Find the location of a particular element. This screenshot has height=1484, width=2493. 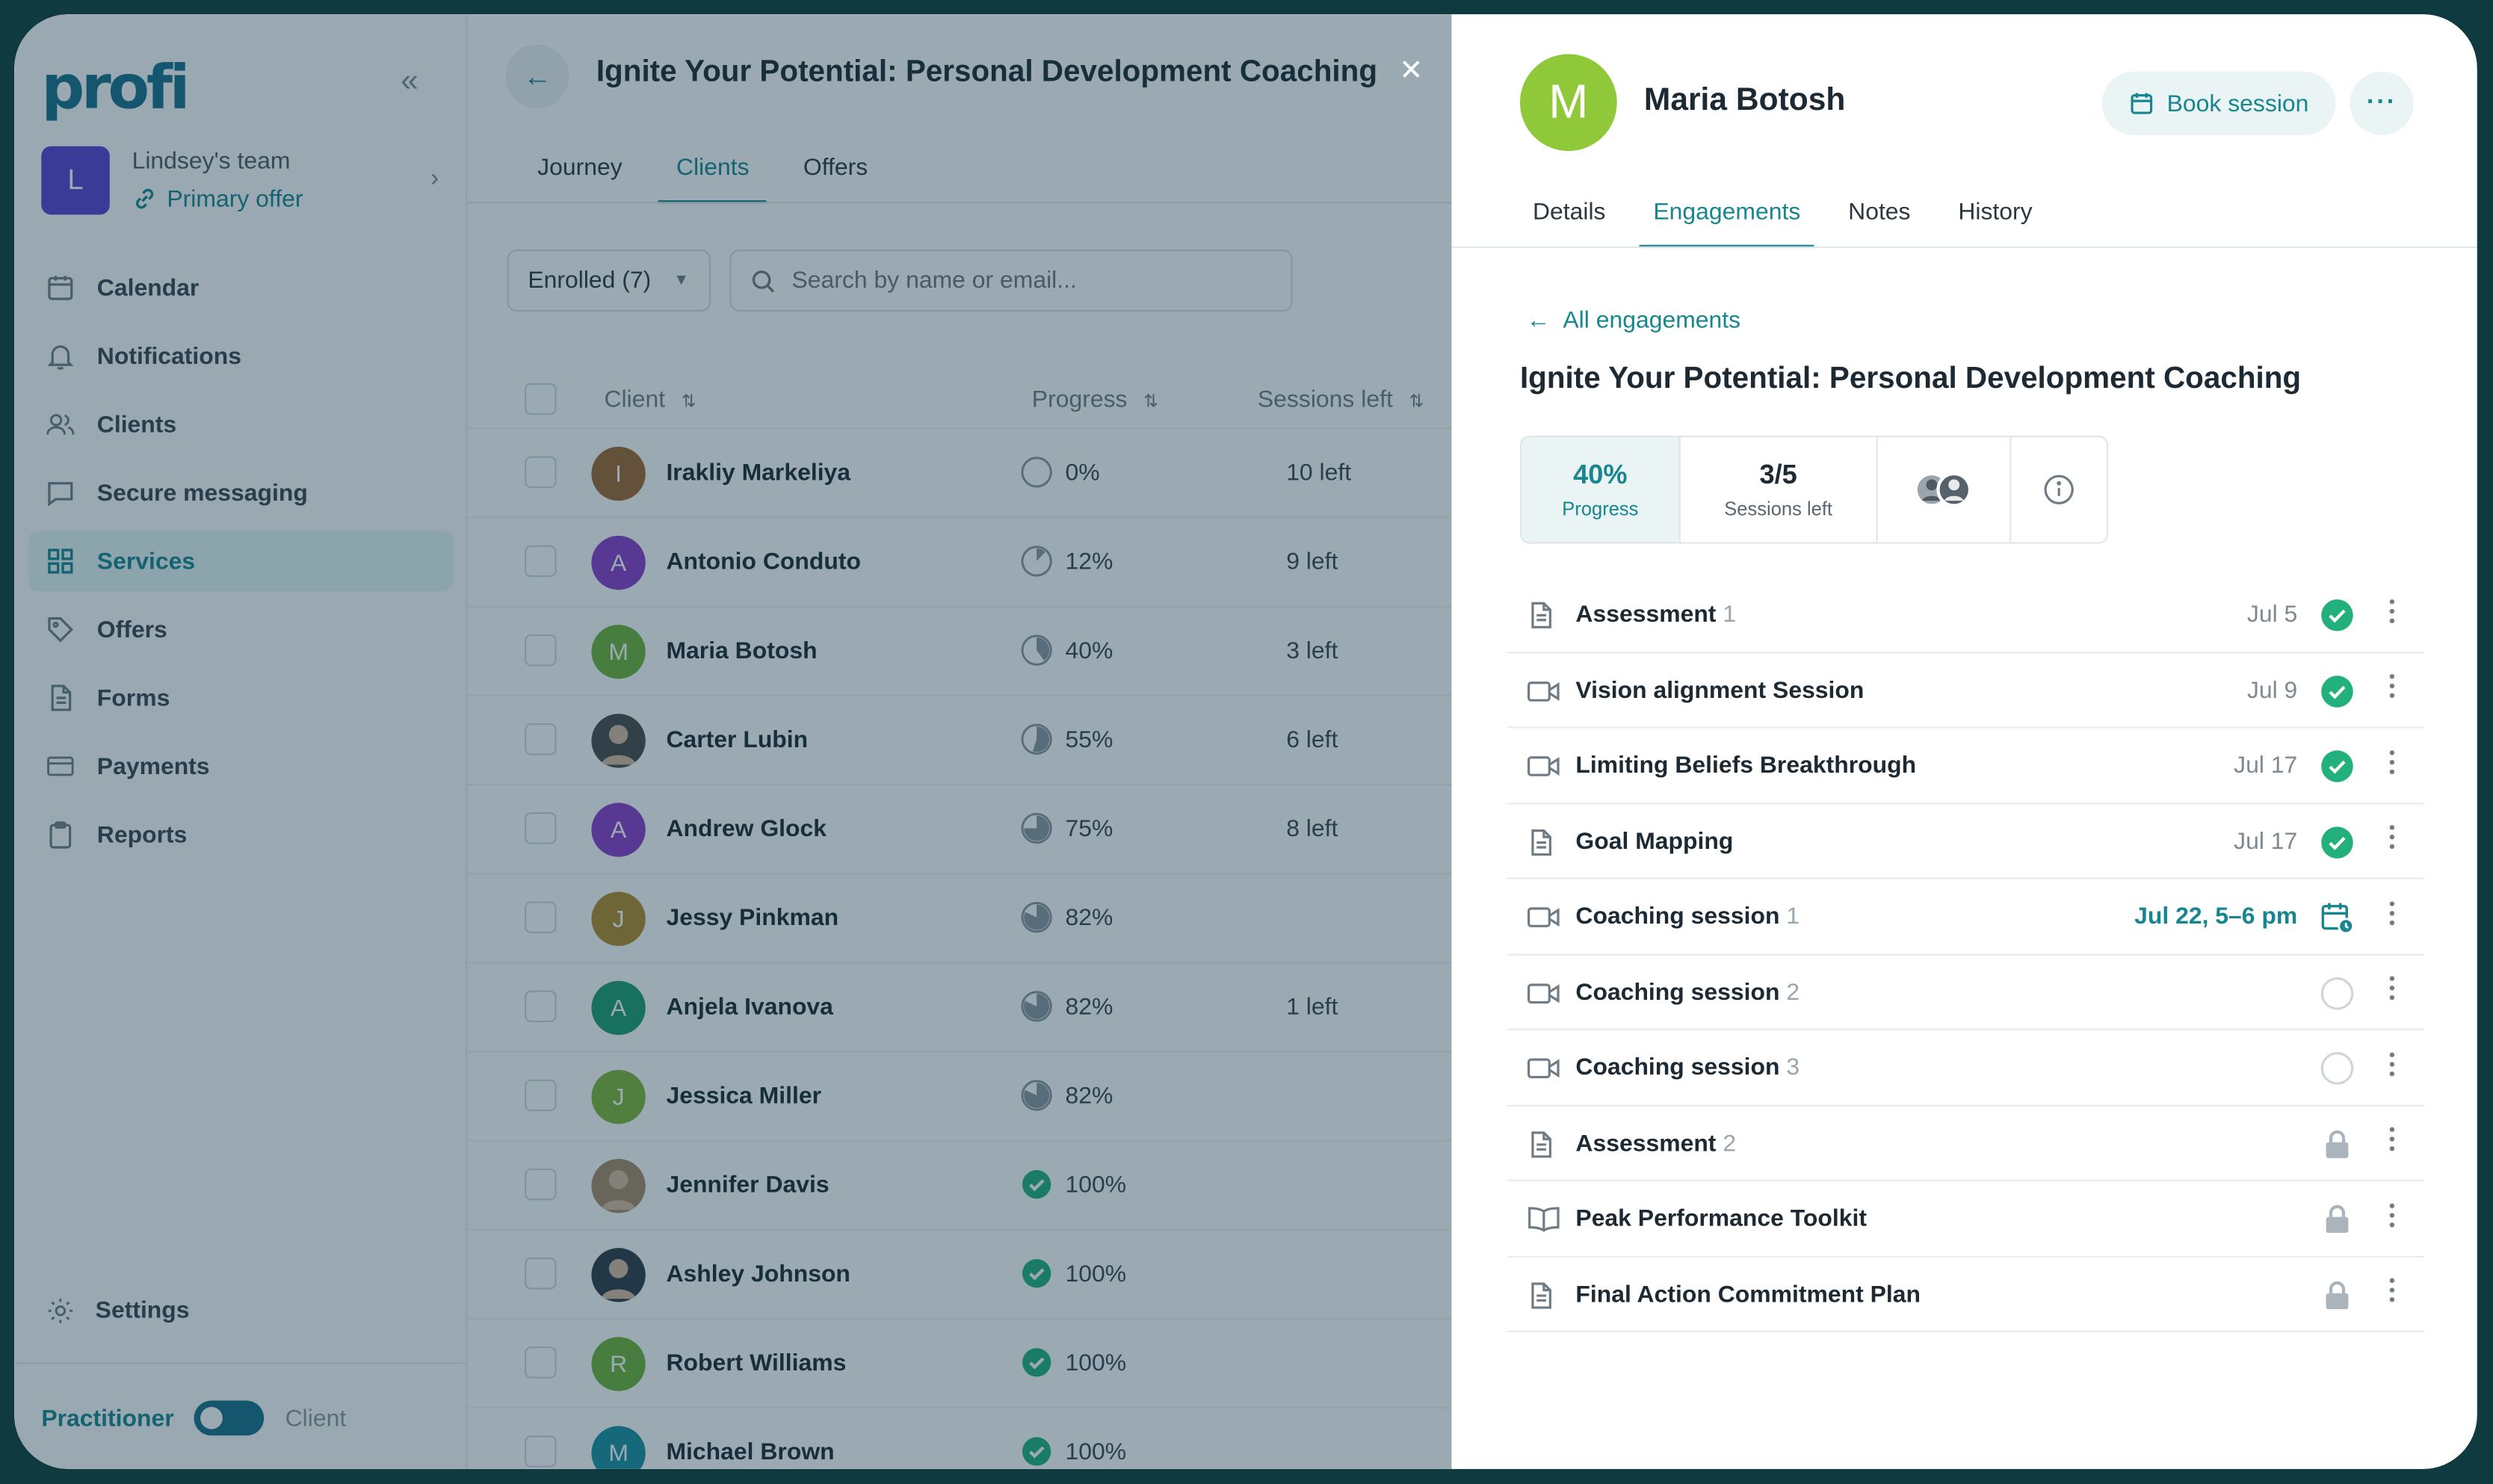

sidebar-item-offers: Offers is located at coordinates (241, 630).